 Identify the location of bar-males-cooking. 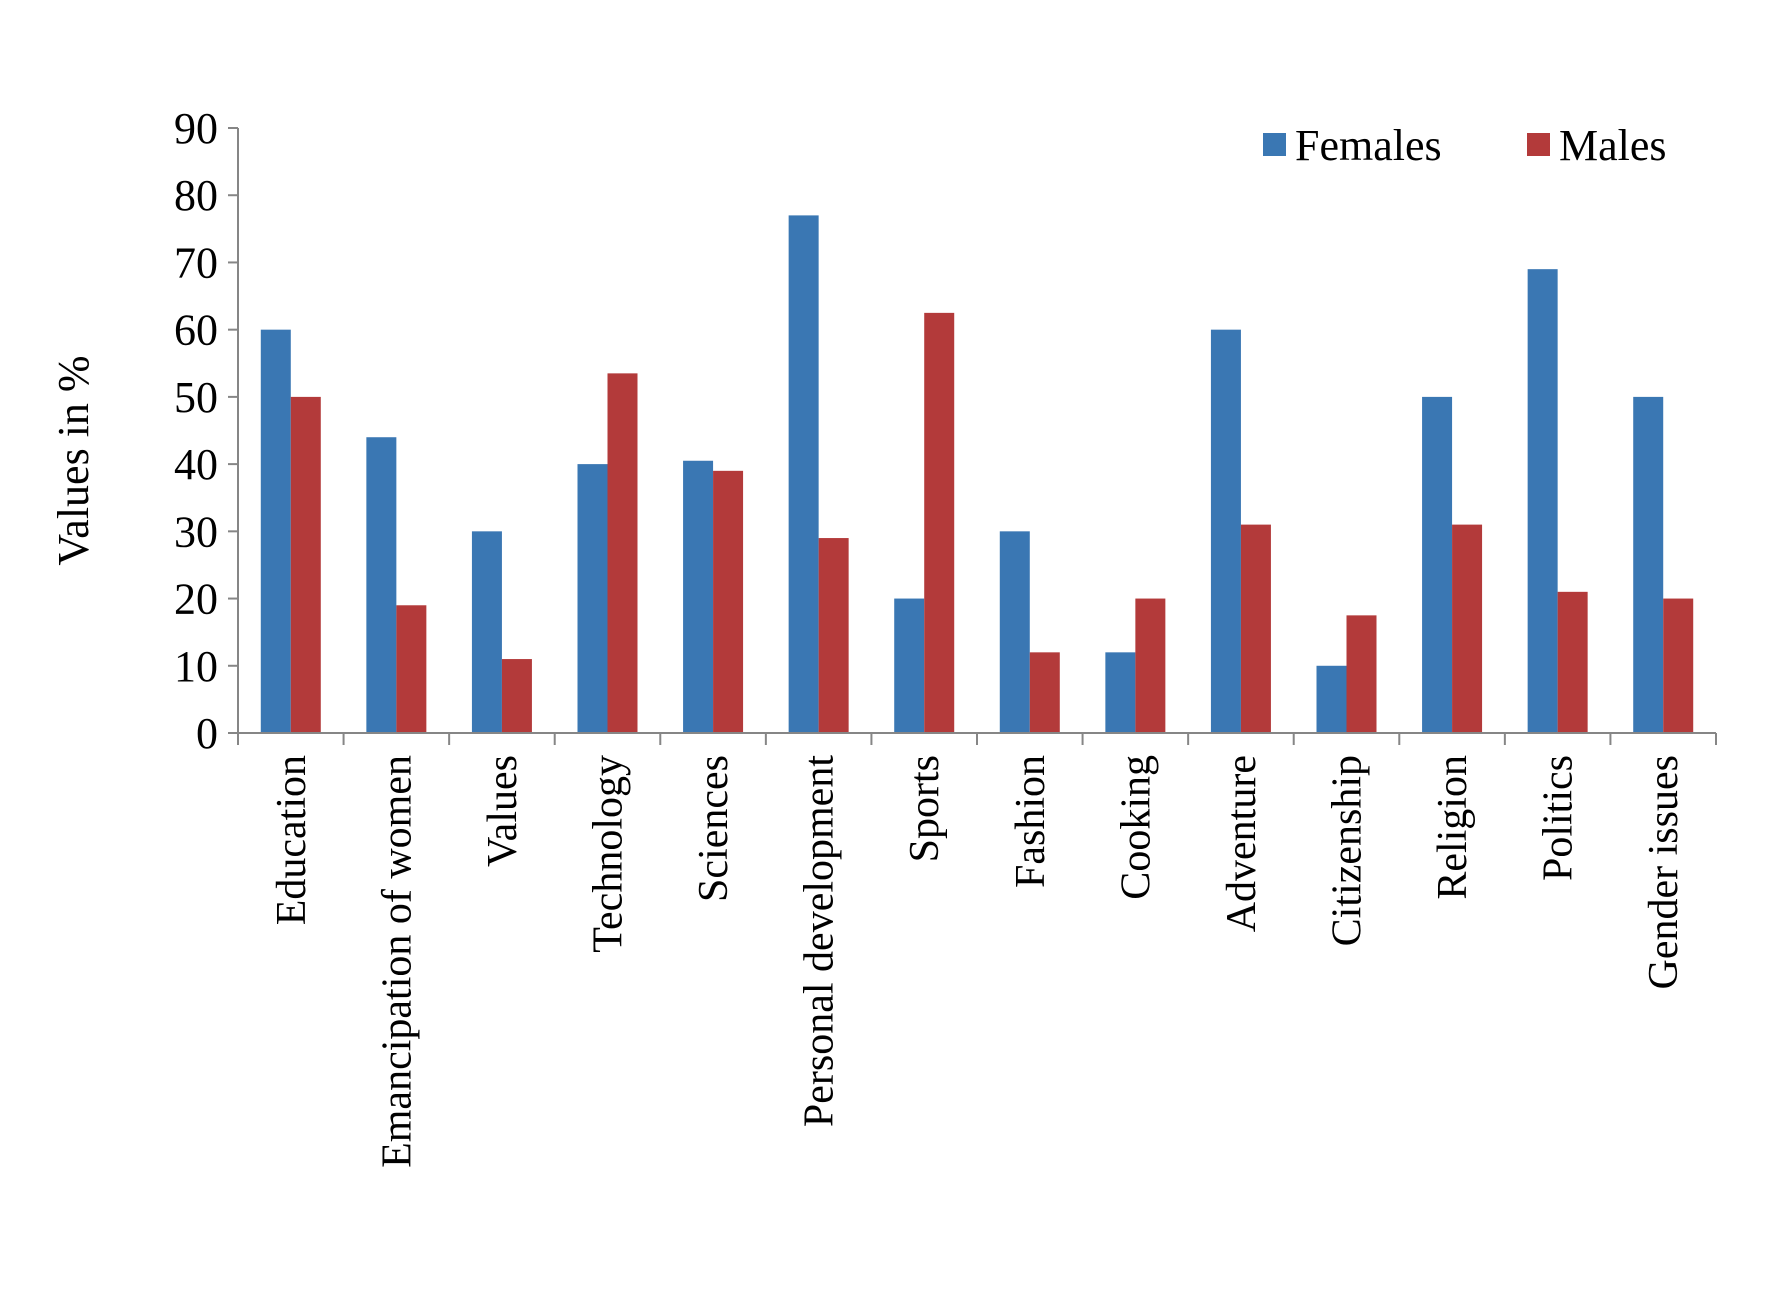
(1150, 665).